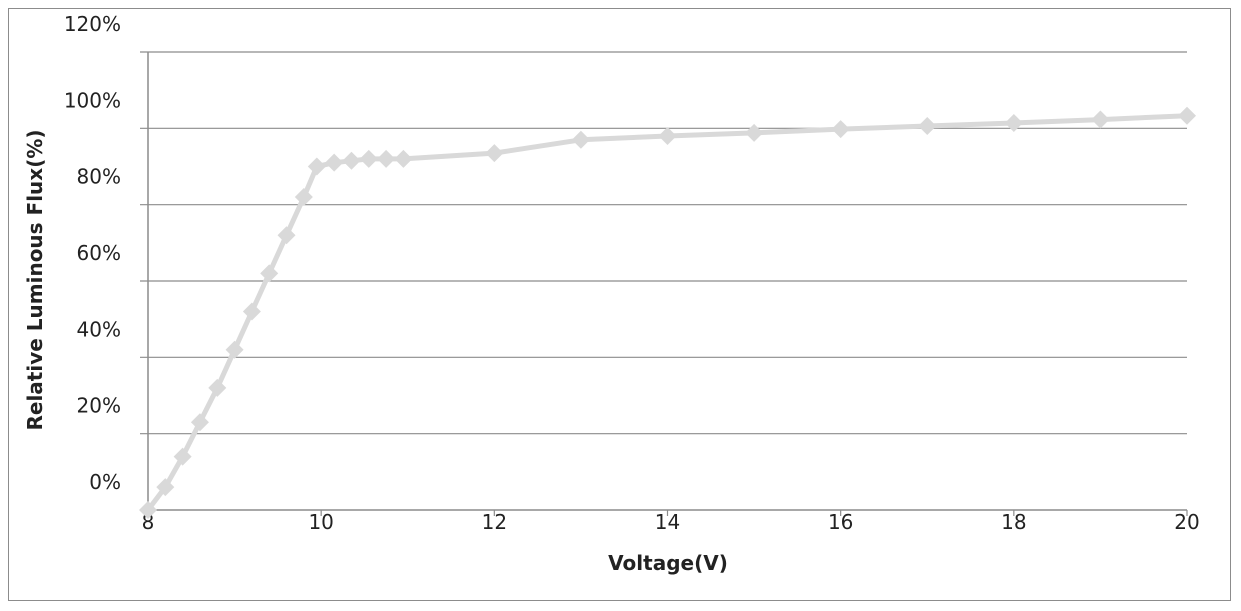 The width and height of the screenshot is (1241, 611). I want to click on x-tick-label: 18, so click(1013, 522).